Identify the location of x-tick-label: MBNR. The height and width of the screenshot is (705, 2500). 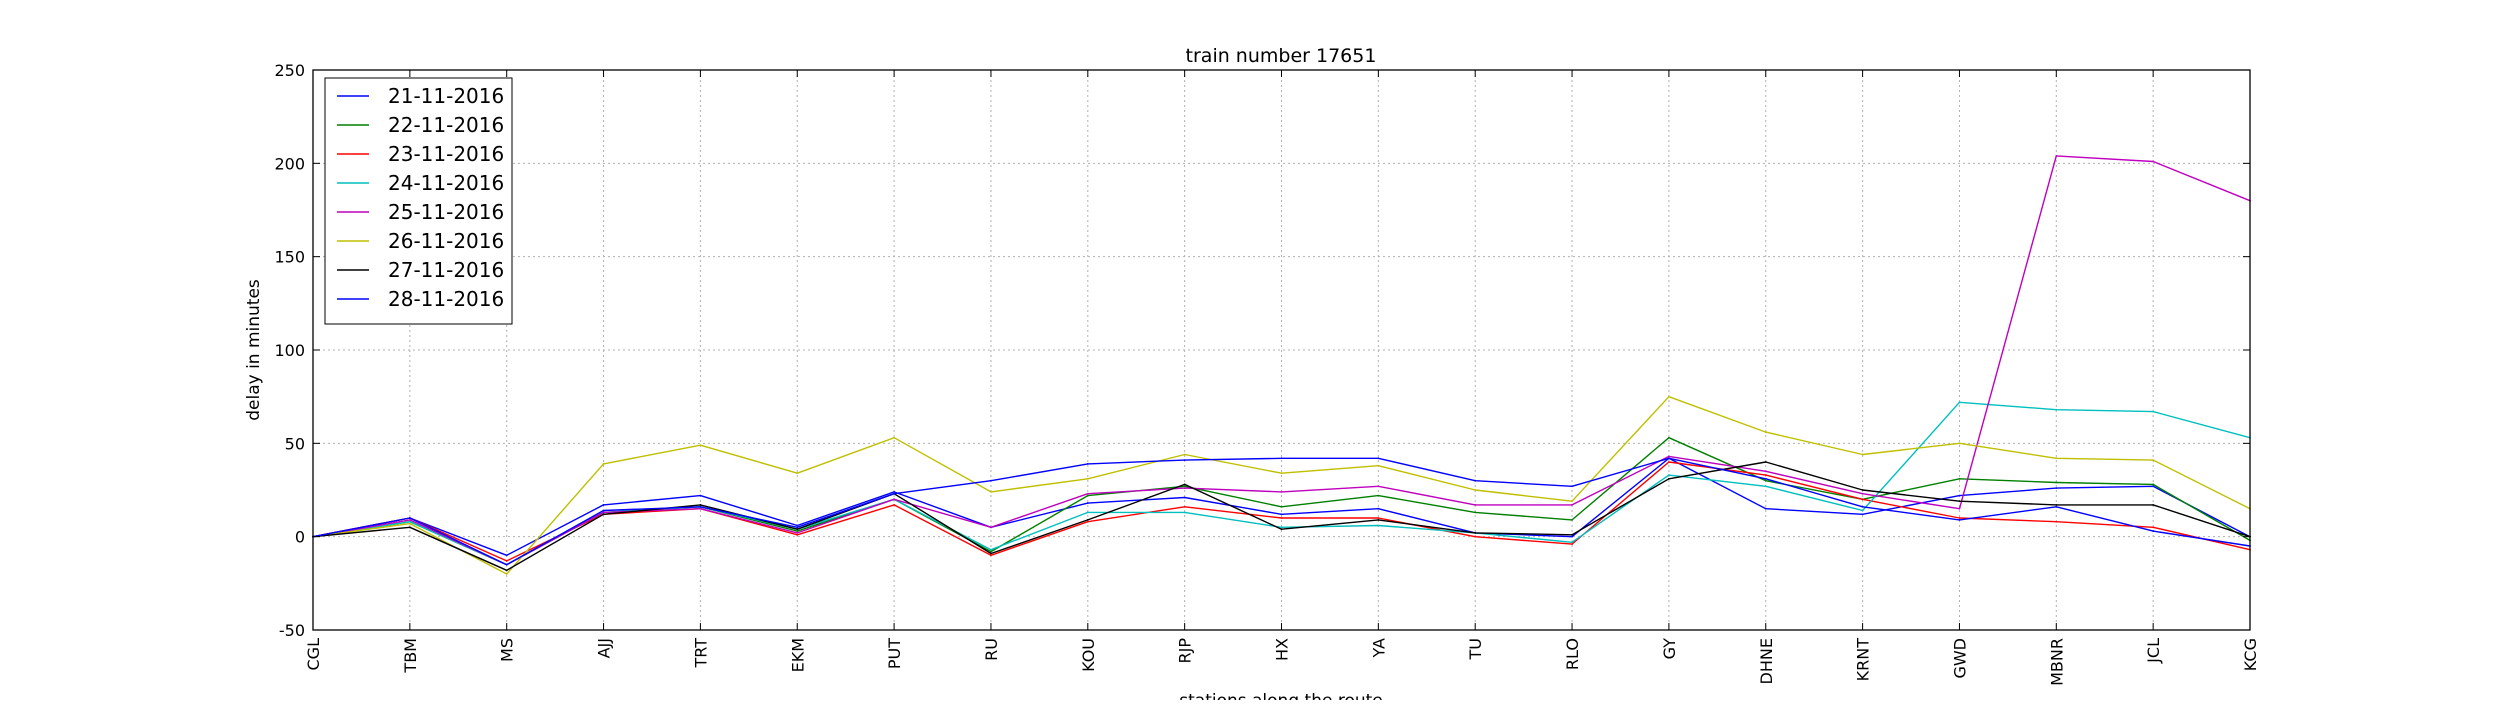
(2056, 662).